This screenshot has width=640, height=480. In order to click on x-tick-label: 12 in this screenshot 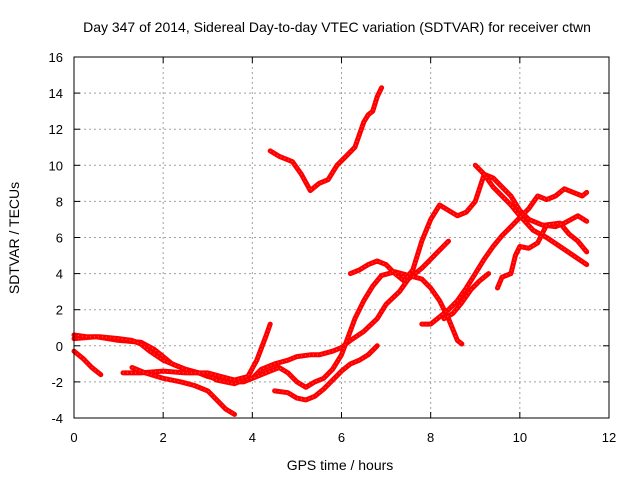, I will do `click(609, 437)`.